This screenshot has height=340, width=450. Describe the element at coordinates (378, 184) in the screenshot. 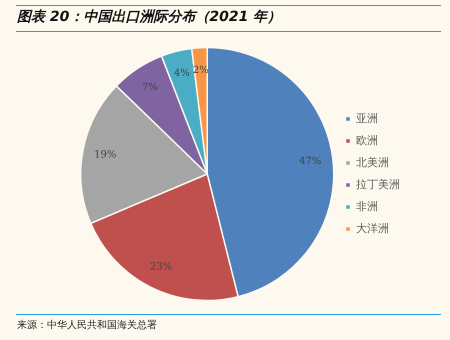

I see `legend-label: 拉丁美洲` at that location.